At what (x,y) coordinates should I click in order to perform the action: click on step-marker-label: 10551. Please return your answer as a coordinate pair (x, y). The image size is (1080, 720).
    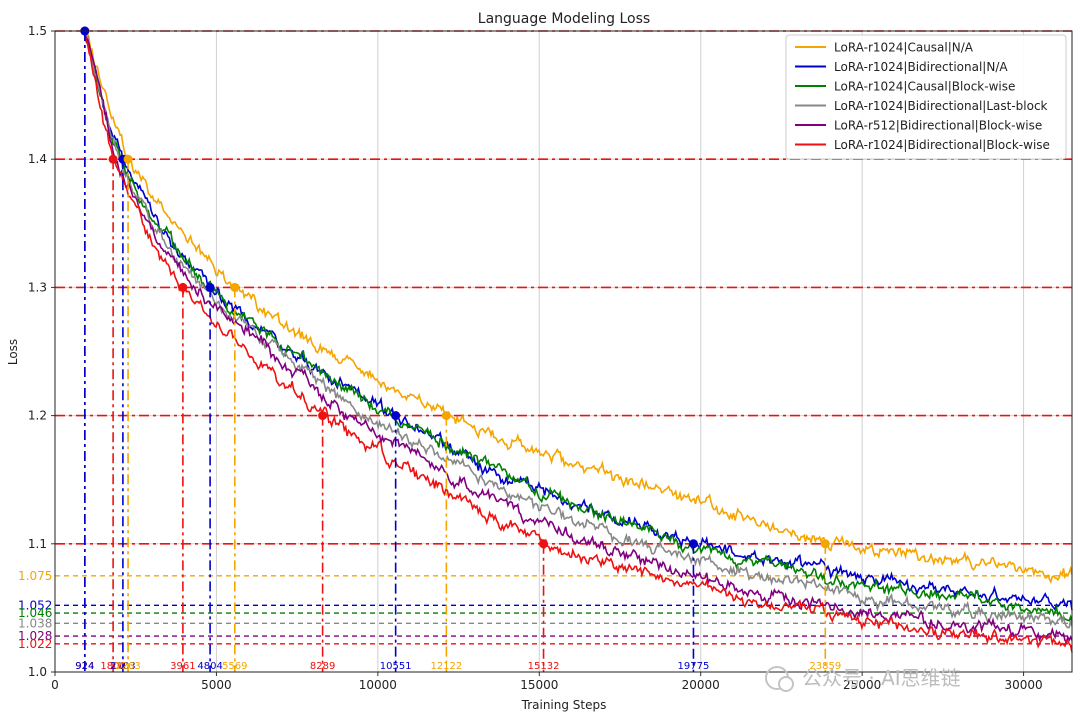
    Looking at the image, I should click on (396, 666).